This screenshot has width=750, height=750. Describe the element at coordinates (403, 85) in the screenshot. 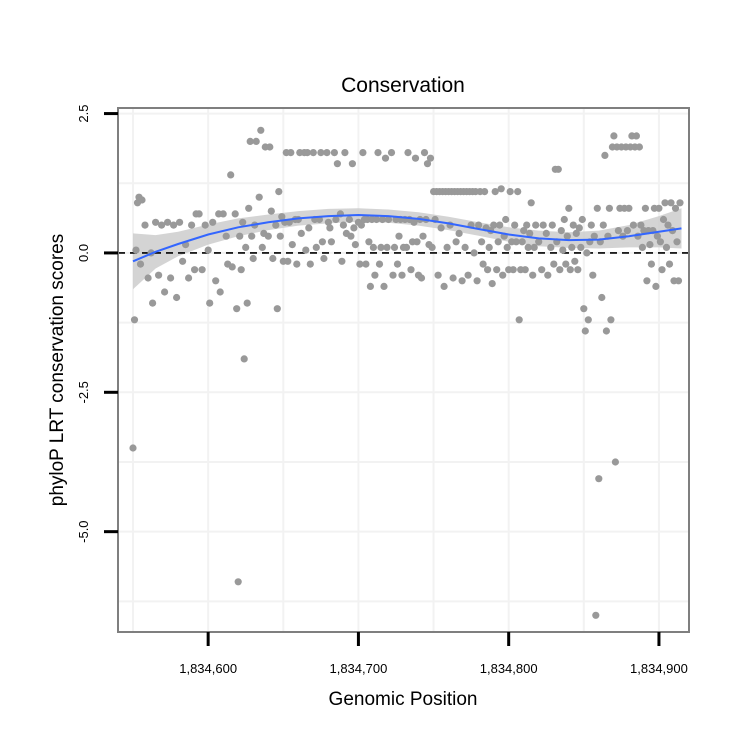

I see `chart-title: Conservation` at that location.